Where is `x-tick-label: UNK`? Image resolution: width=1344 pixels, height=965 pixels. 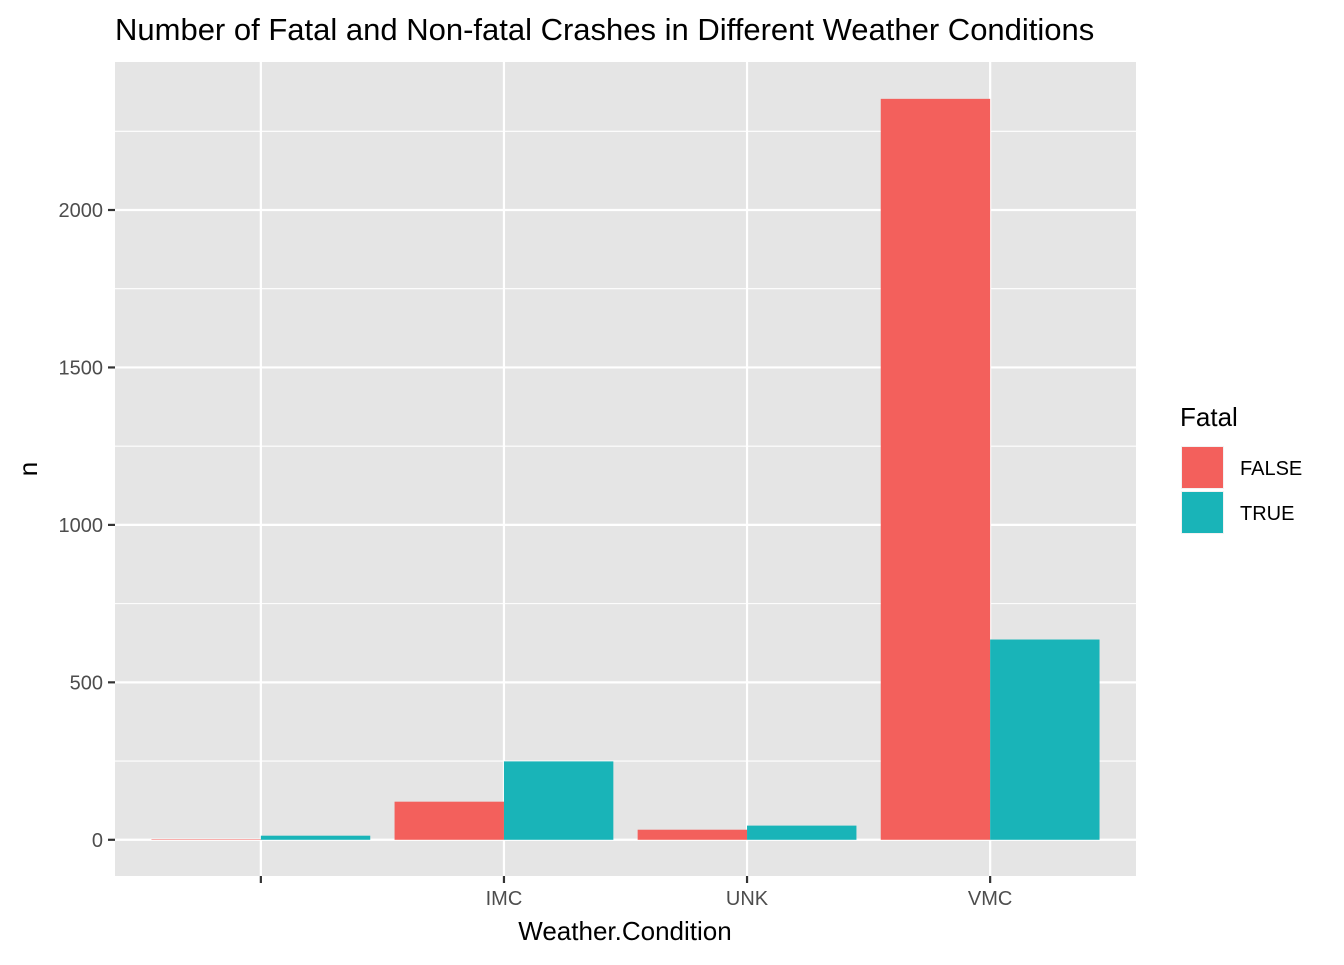
x-tick-label: UNK is located at coordinates (747, 899).